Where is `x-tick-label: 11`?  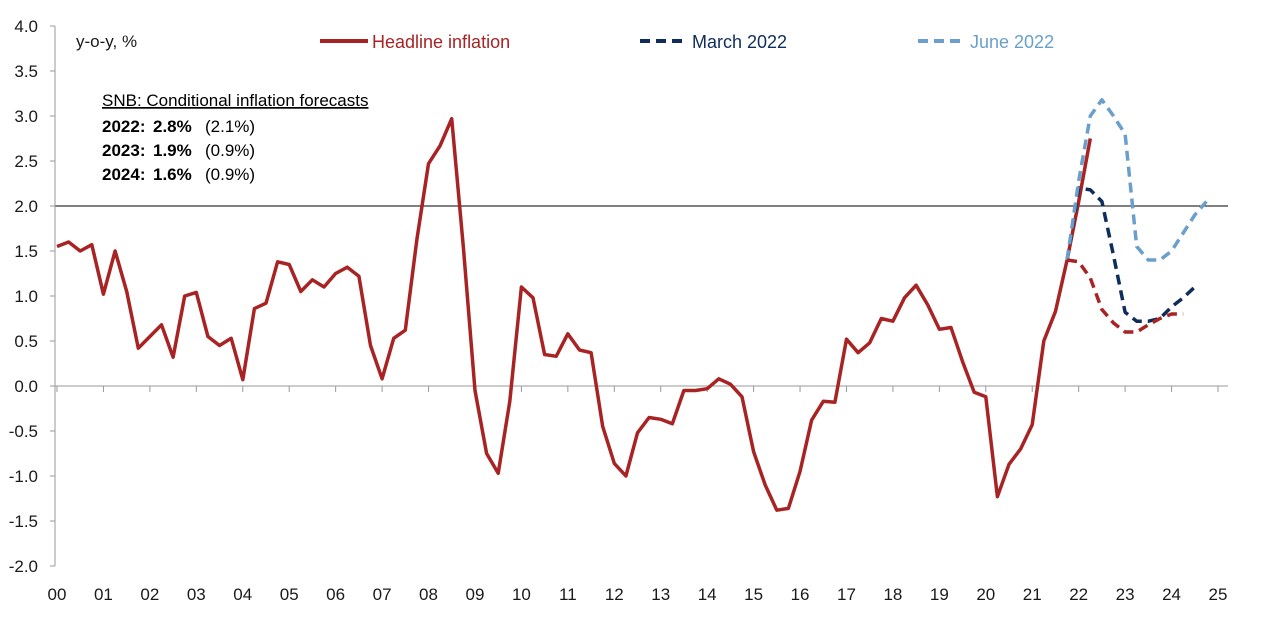 x-tick-label: 11 is located at coordinates (568, 594).